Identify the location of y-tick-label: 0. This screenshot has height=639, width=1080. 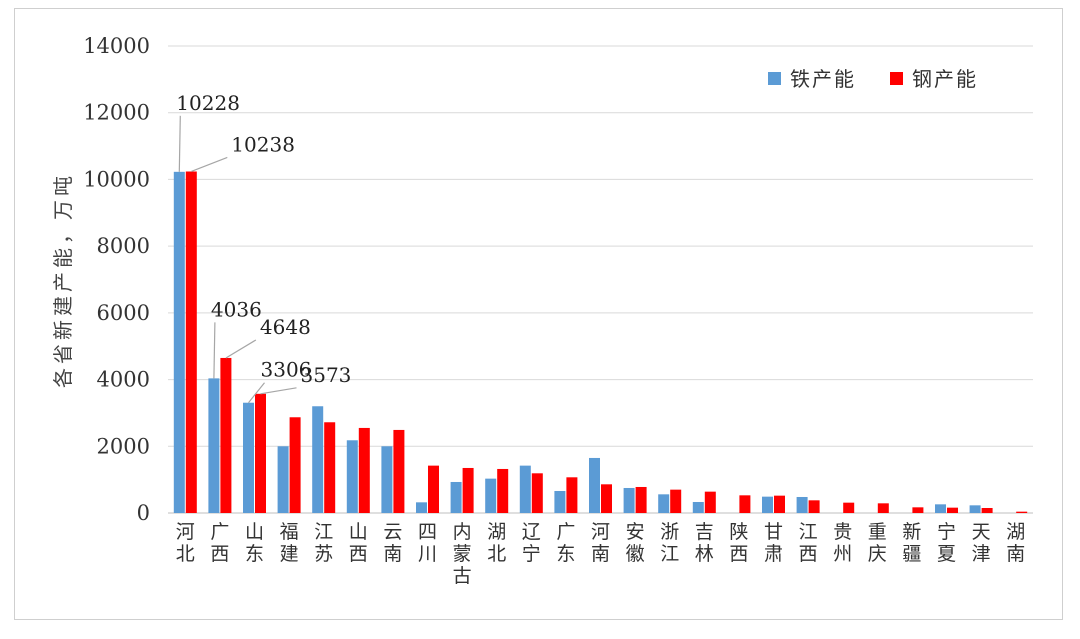
(143, 513).